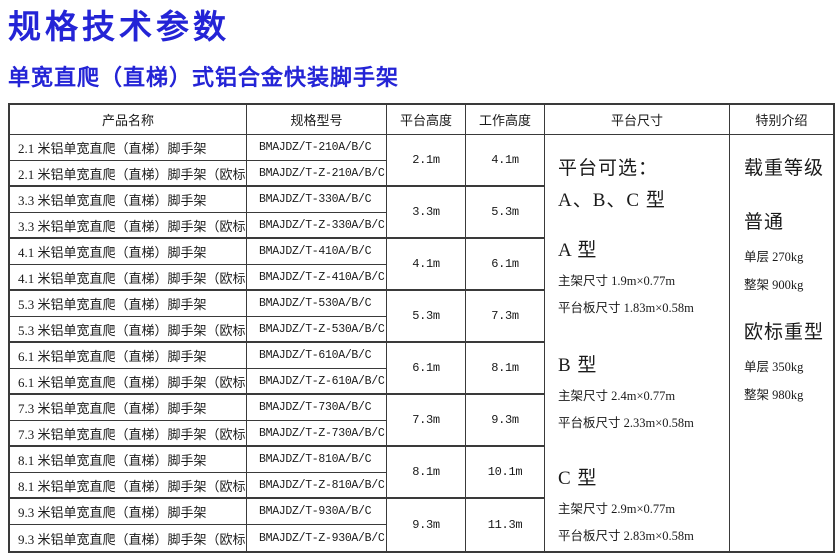 The image size is (840, 553). What do you see at coordinates (426, 473) in the screenshot?
I see `platform-height-cell: 8.1m` at bounding box center [426, 473].